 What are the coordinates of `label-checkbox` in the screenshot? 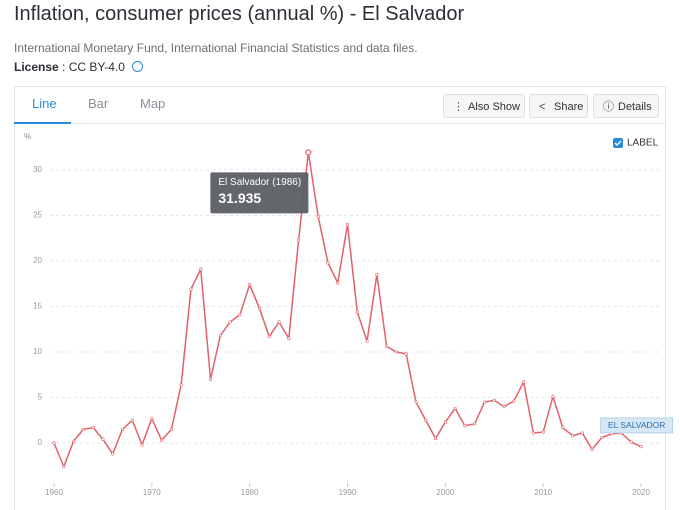 It's located at (618, 143).